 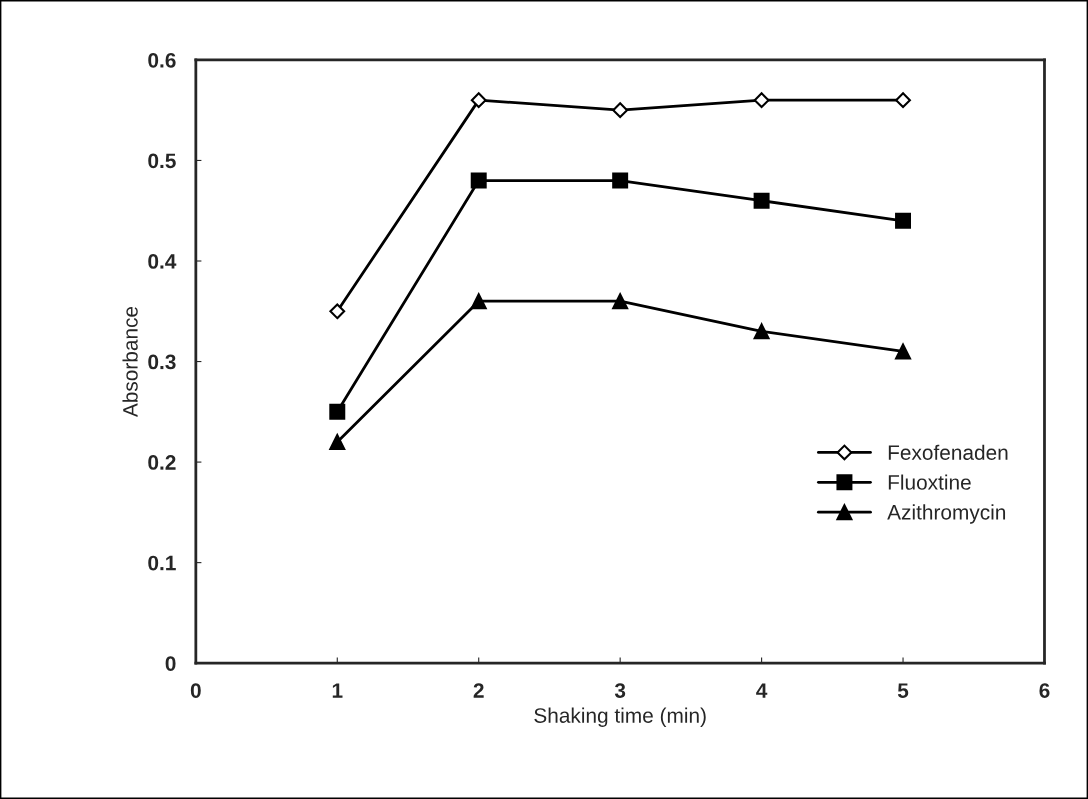 What do you see at coordinates (929, 482) in the screenshot?
I see `legend-label: Fluoxtine` at bounding box center [929, 482].